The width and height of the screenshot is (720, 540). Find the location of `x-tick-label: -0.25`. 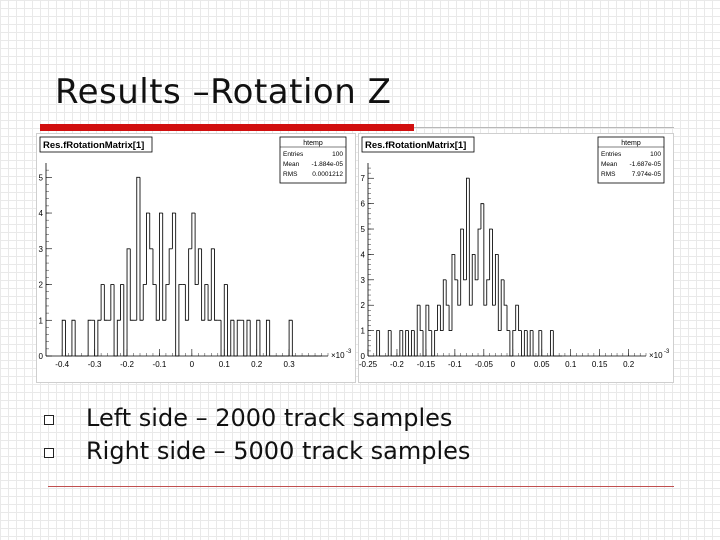

x-tick-label: -0.25 is located at coordinates (368, 364).